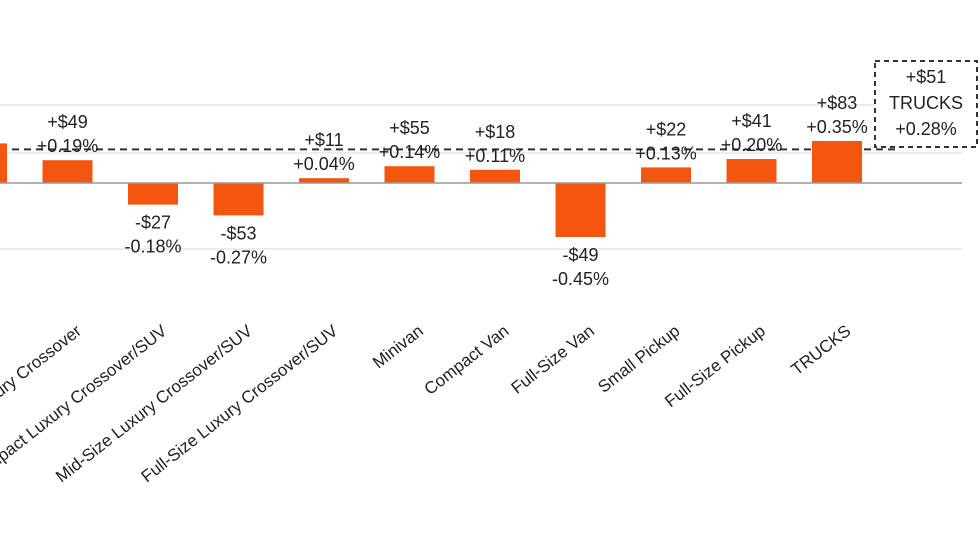 The height and width of the screenshot is (552, 980). What do you see at coordinates (580, 255) in the screenshot?
I see `value-label-dollar-7: -$49` at bounding box center [580, 255].